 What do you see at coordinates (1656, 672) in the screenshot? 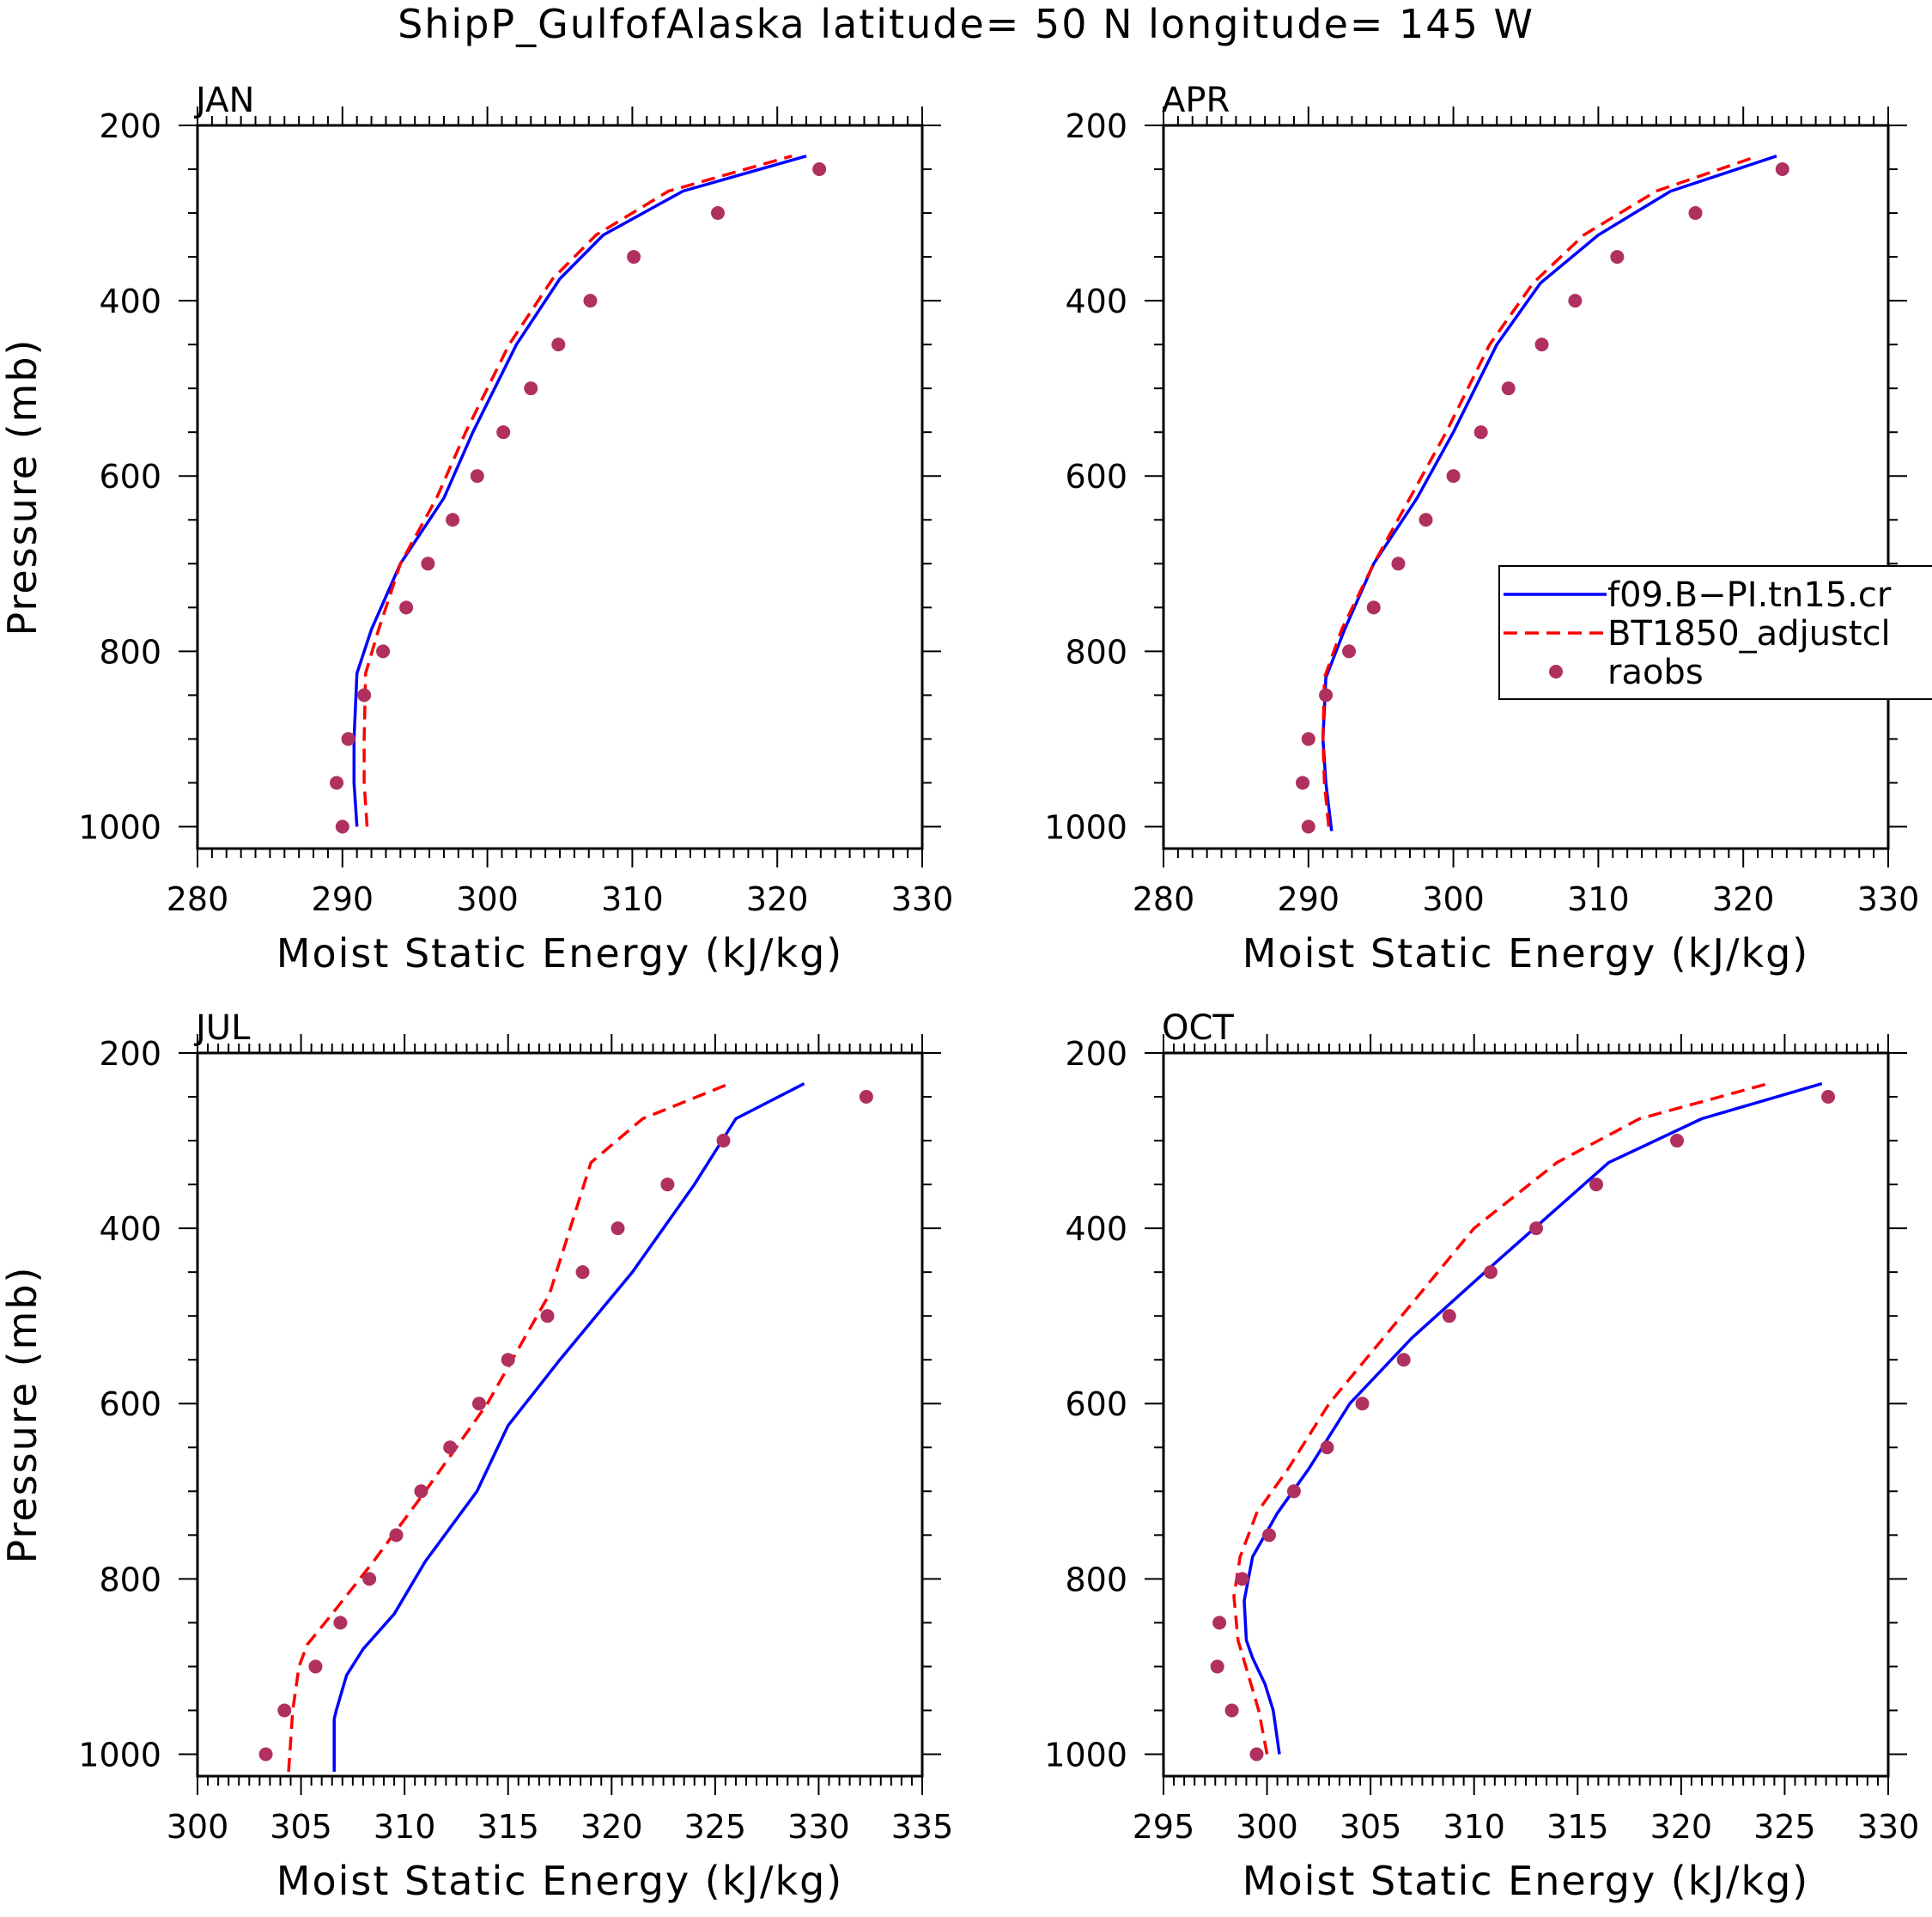
I see `legend-label: raobs` at bounding box center [1656, 672].